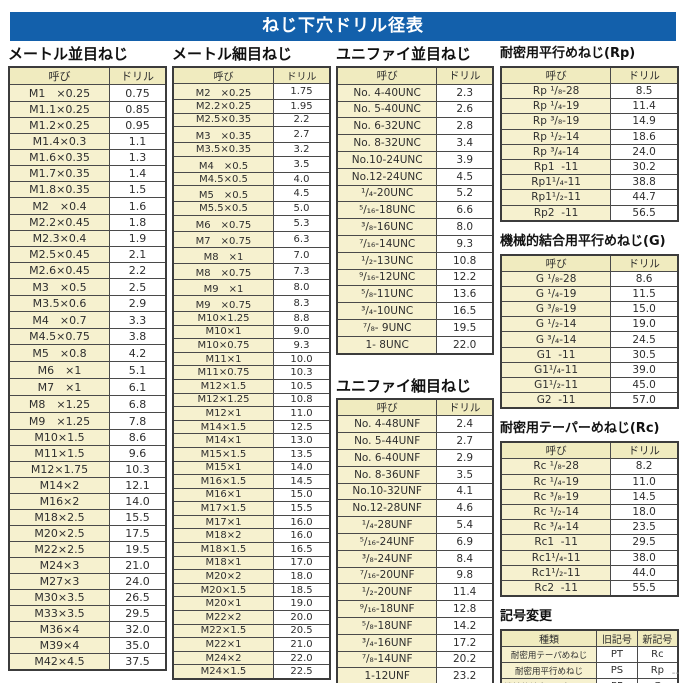  I want to click on drill-value-cell: 13.0, so click(301, 440).